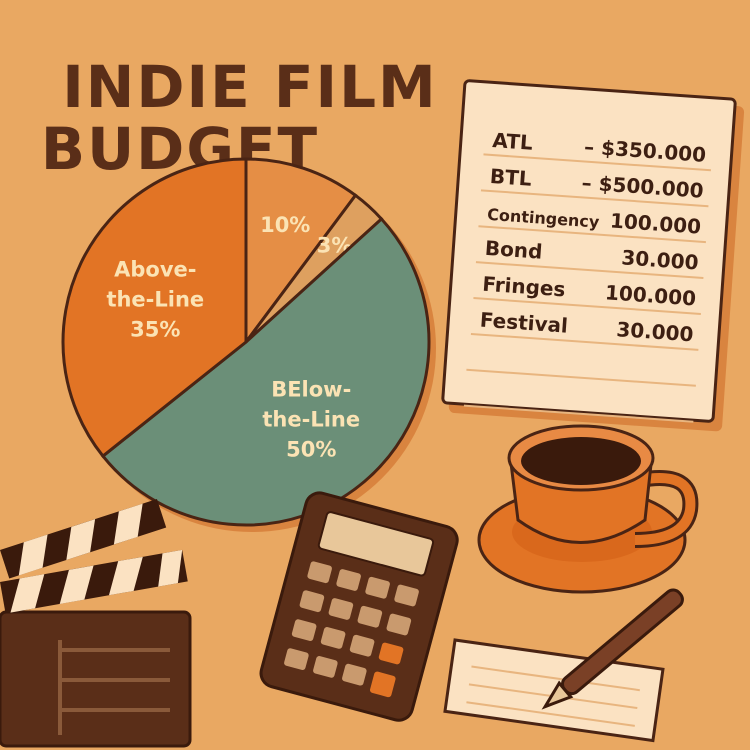 The height and width of the screenshot is (750, 750). I want to click on clapperboard-icon, so click(96, 623).